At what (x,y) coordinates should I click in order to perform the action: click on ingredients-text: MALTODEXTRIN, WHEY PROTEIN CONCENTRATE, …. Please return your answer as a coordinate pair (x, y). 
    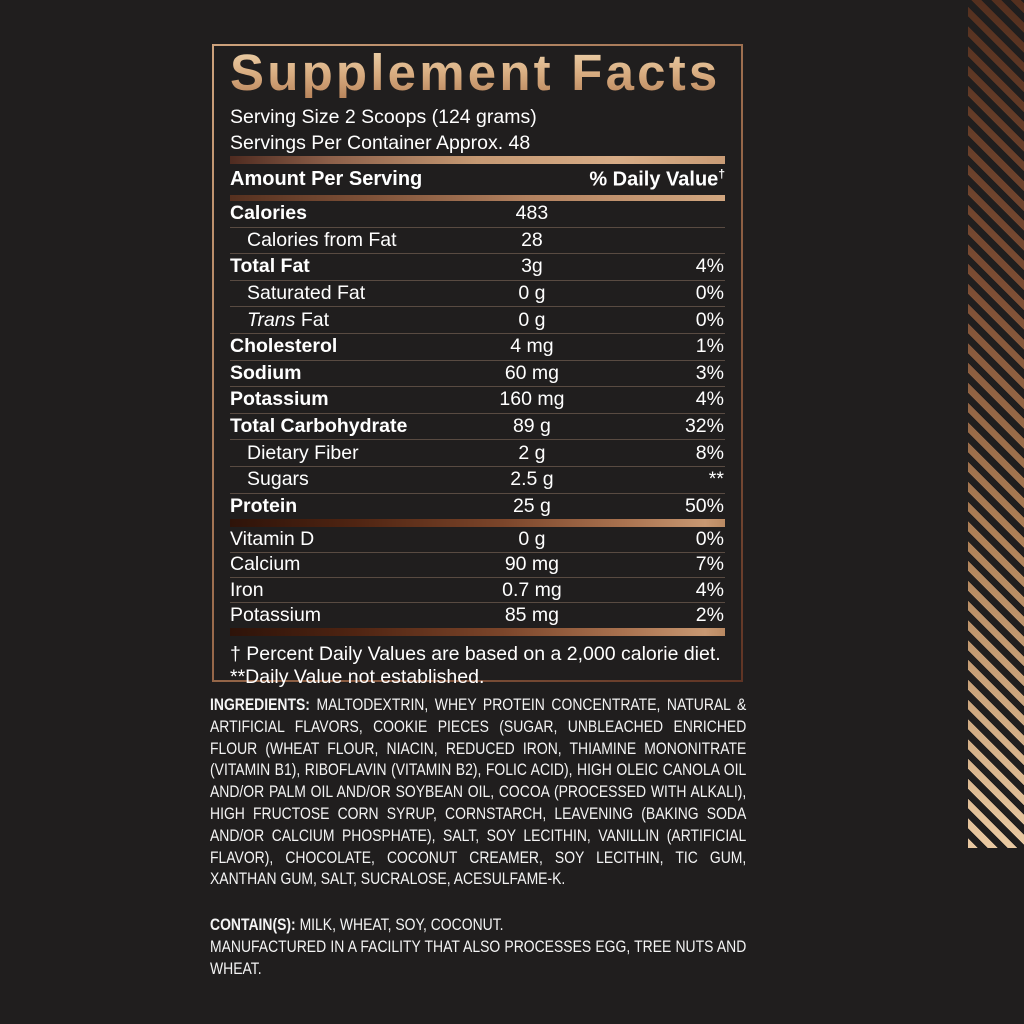
    Looking at the image, I should click on (478, 792).